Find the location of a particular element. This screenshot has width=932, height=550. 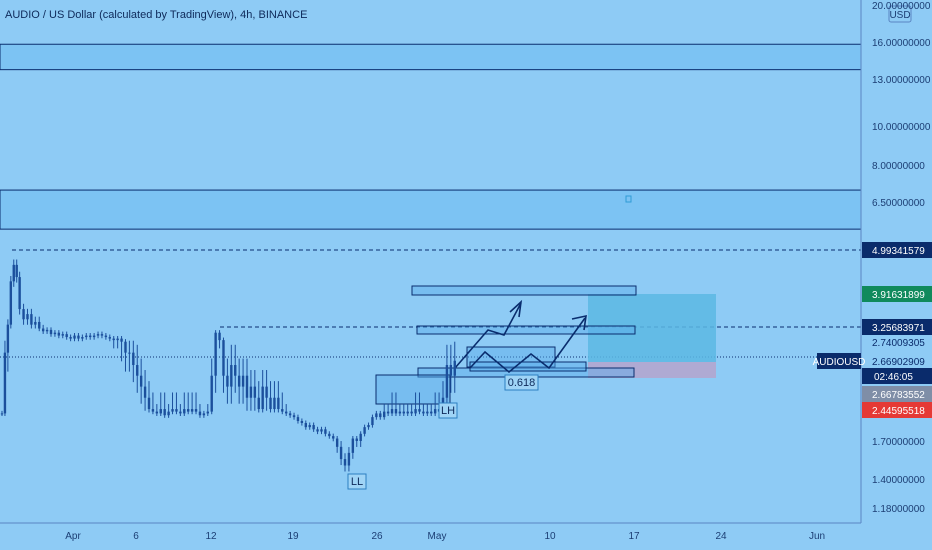

time-tick-label: Apr is located at coordinates (73, 536).